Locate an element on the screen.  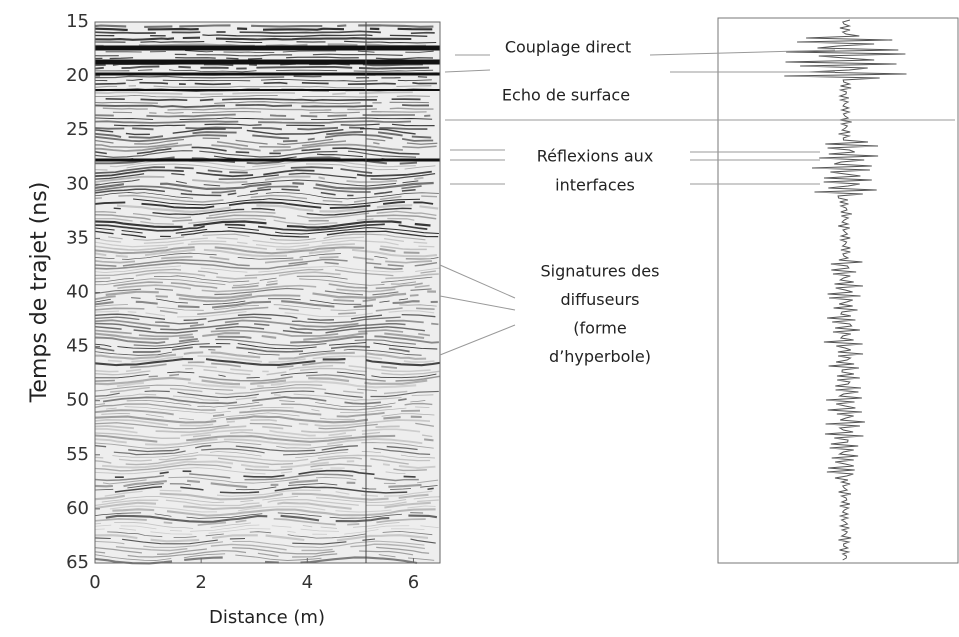
y-tick-label: 40 is located at coordinates (77, 292).